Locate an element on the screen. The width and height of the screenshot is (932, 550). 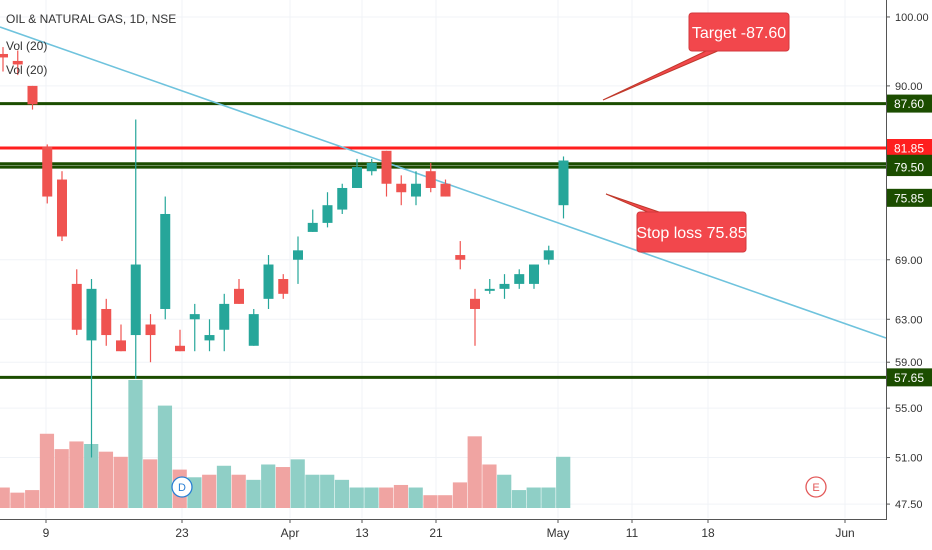
callout-text: Target -87.60 is located at coordinates (739, 33).